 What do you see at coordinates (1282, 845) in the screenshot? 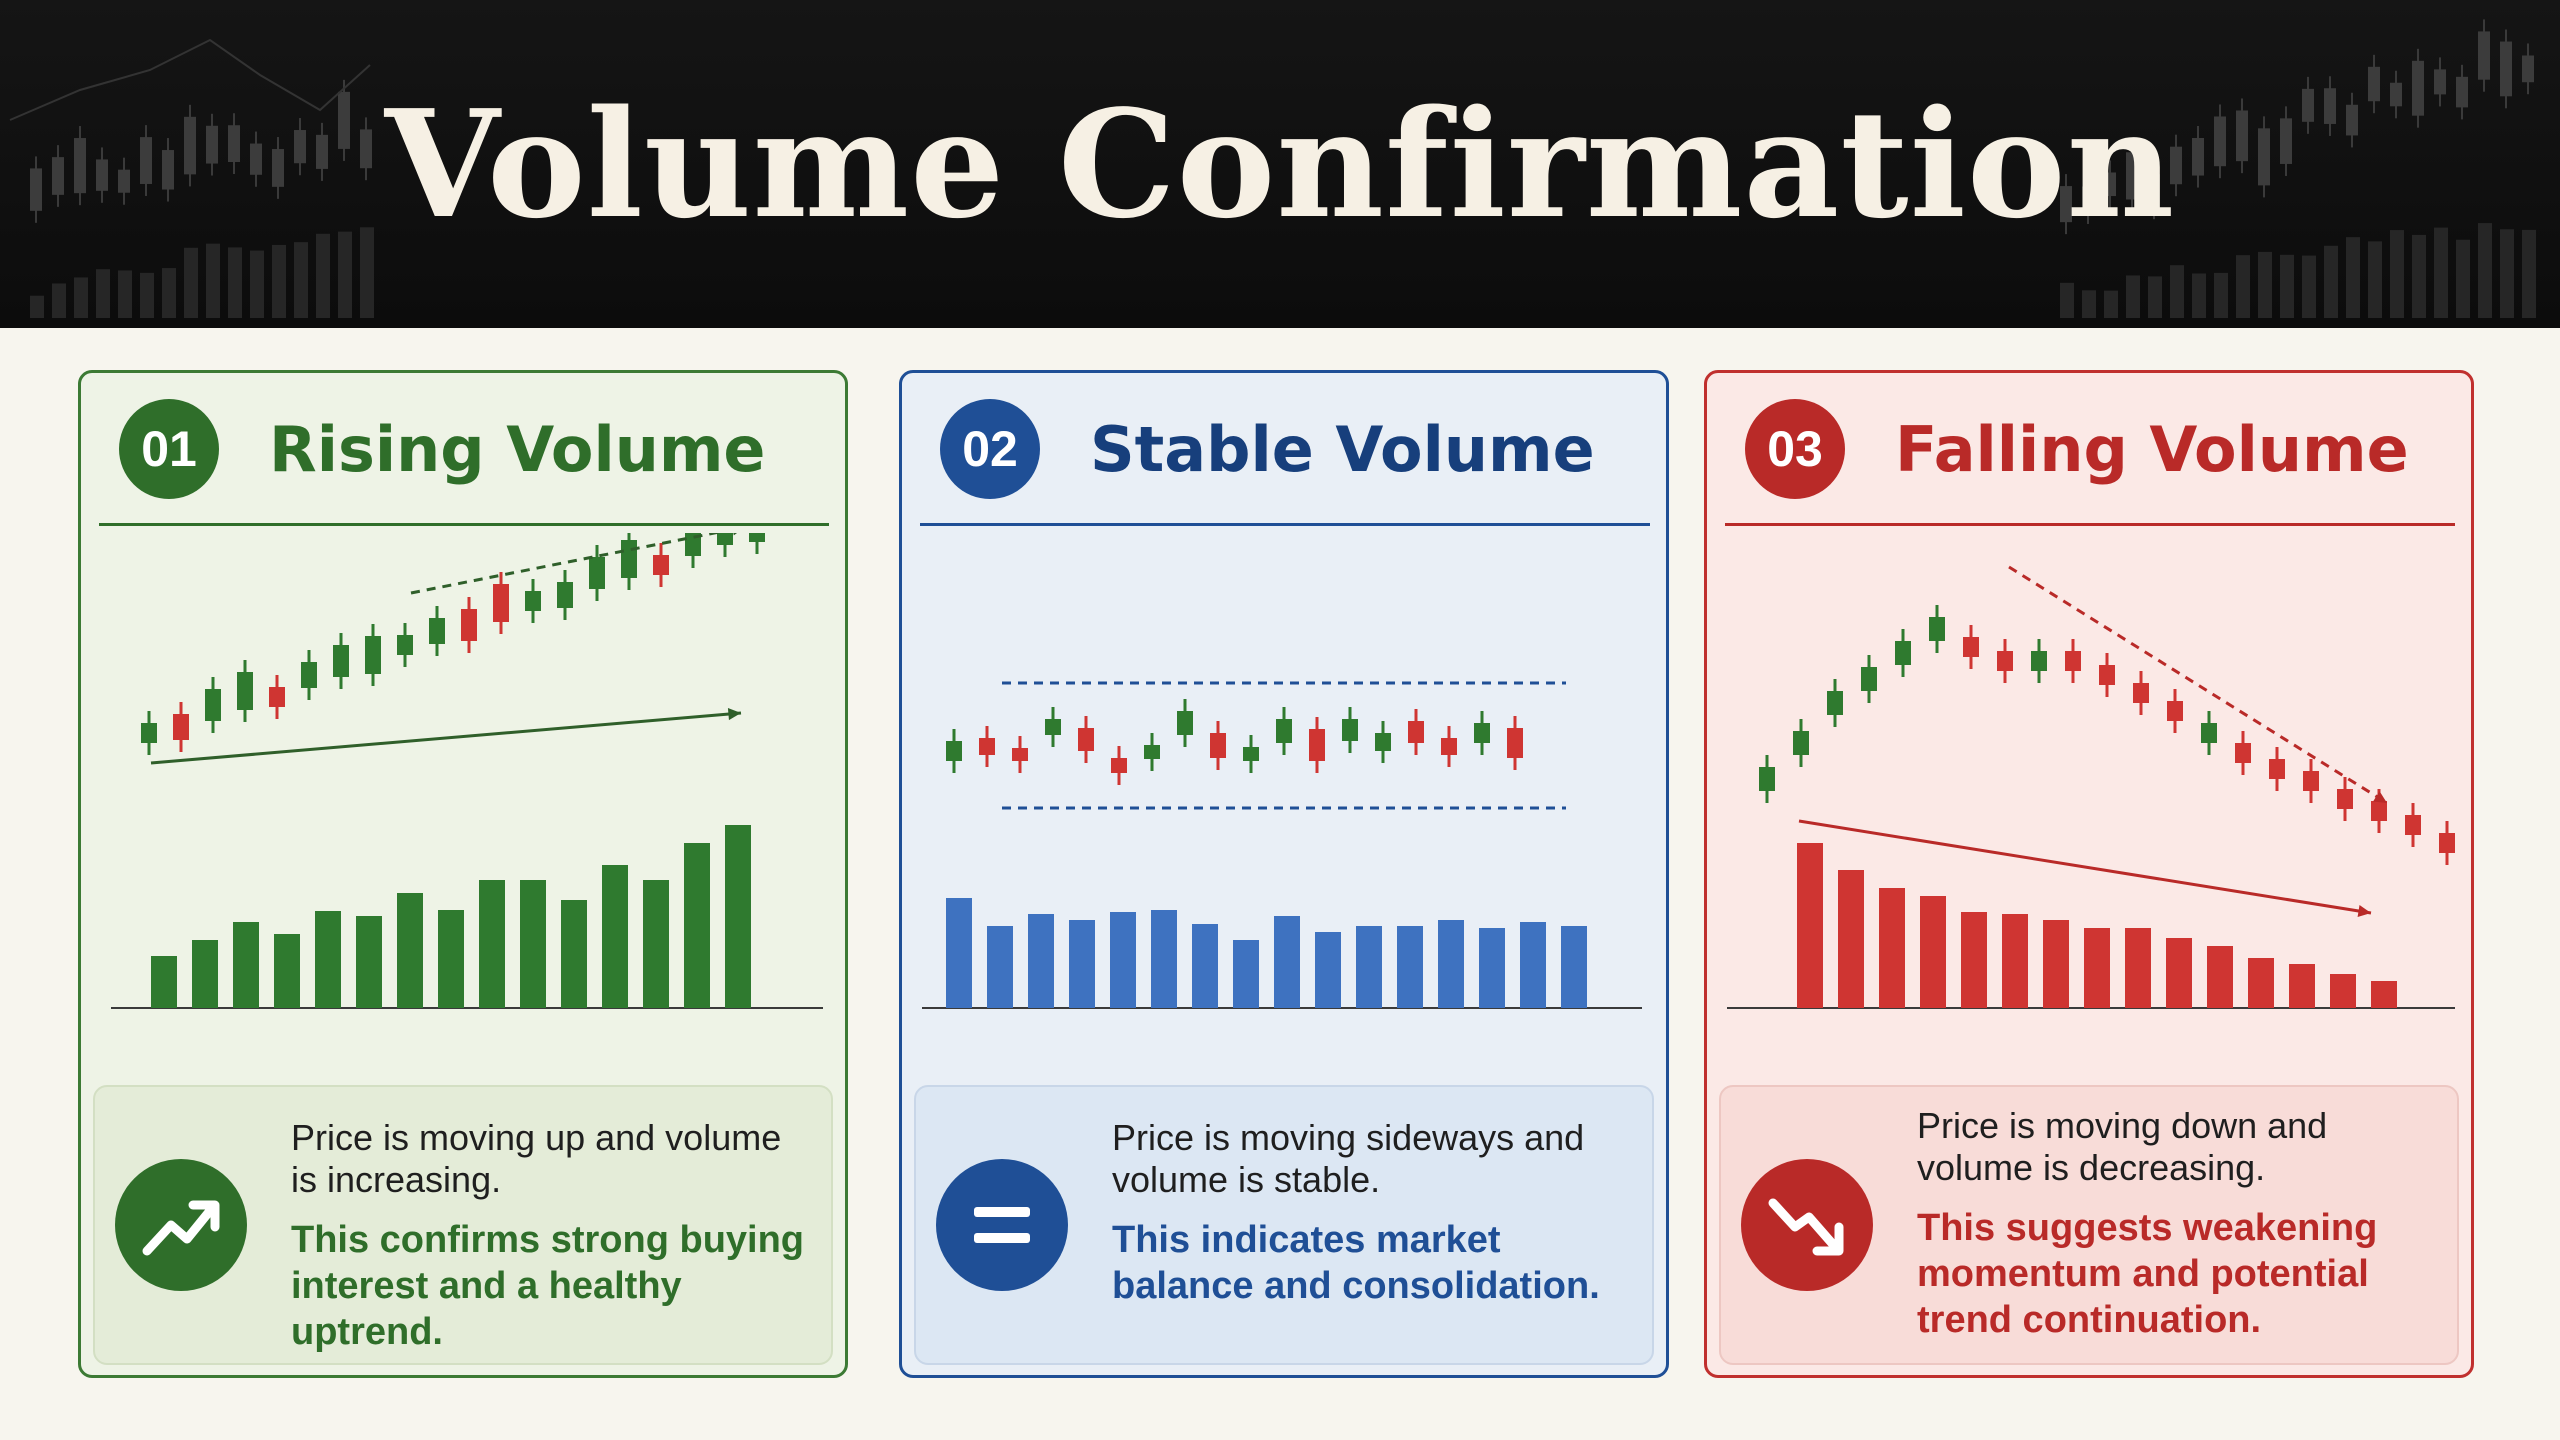
I see `stable-volume-chart` at bounding box center [1282, 845].